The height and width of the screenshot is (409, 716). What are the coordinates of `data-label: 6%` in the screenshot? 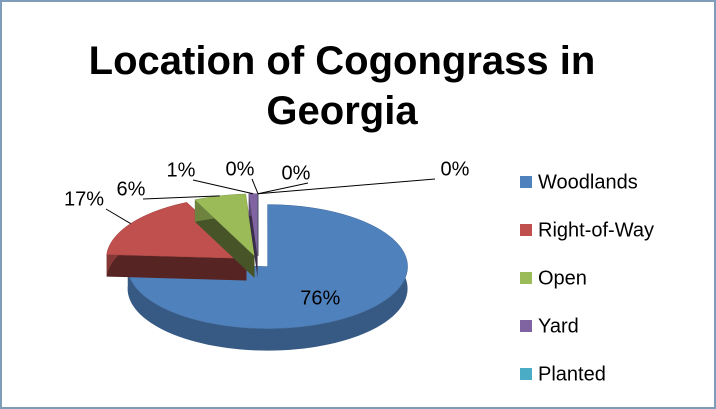 It's located at (131, 189).